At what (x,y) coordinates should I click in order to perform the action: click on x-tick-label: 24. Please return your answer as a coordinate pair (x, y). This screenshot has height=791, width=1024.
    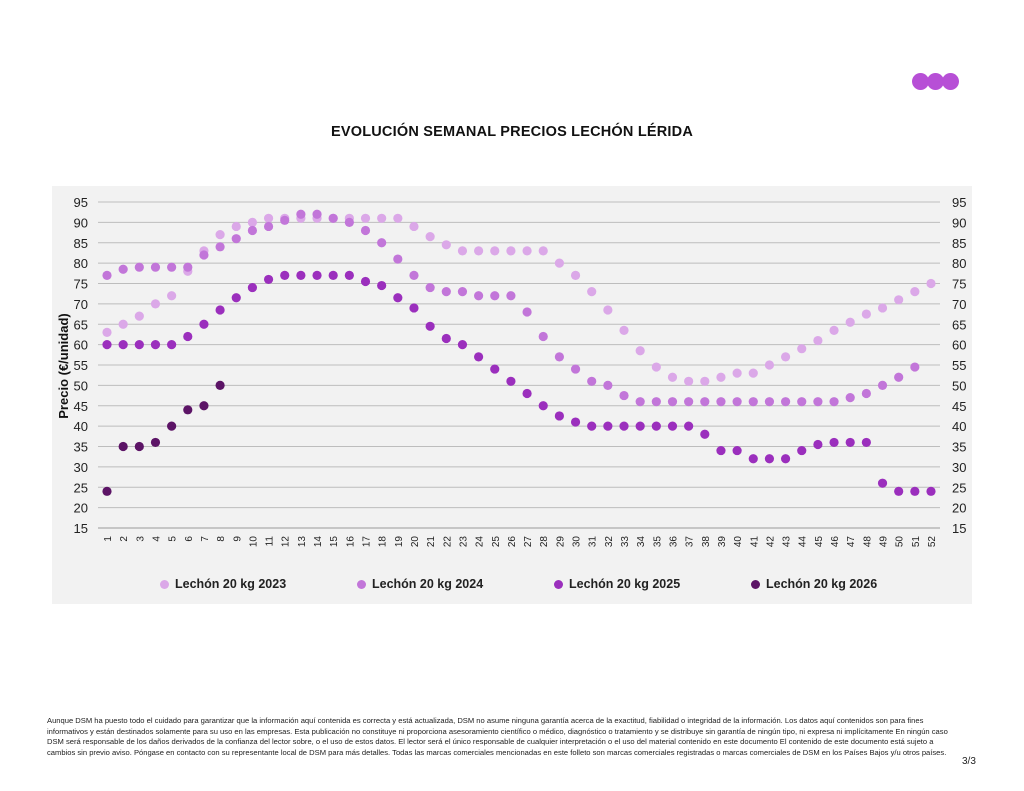
    Looking at the image, I should click on (480, 542).